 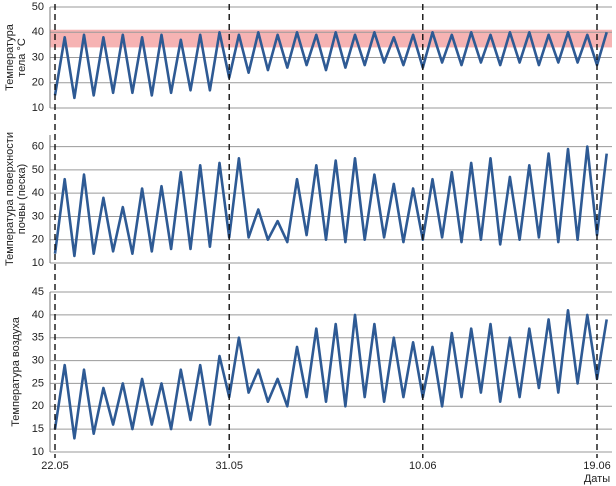 I want to click on x-axis-label: Даты, so click(x=597, y=479).